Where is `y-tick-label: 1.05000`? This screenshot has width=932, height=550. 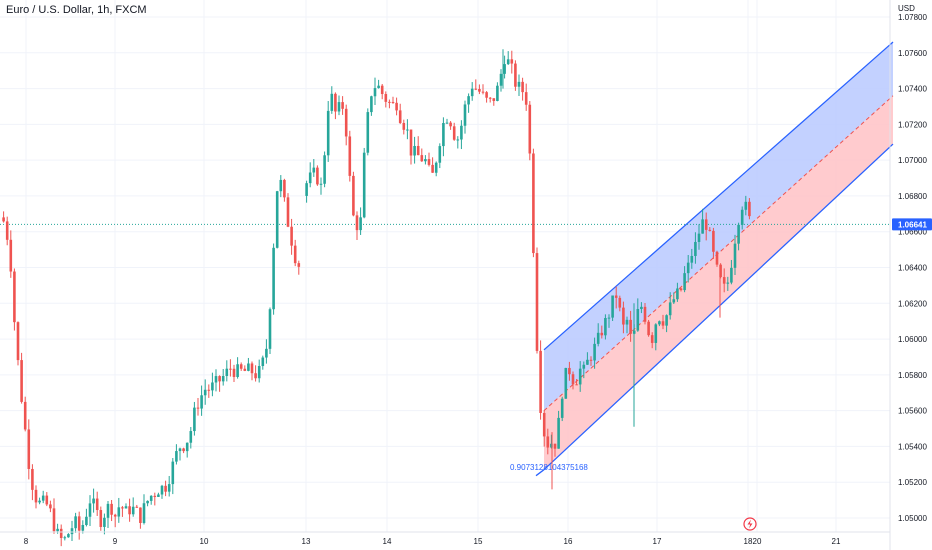 y-tick-label: 1.05000 is located at coordinates (912, 518).